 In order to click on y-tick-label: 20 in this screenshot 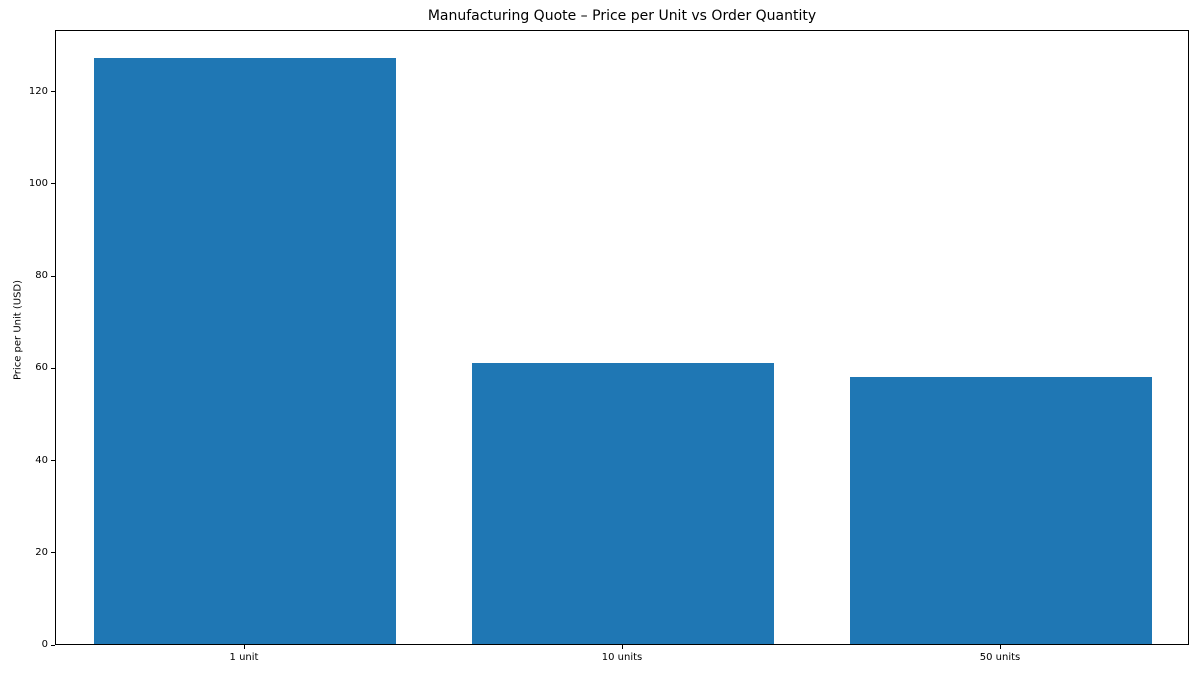, I will do `click(41, 552)`.